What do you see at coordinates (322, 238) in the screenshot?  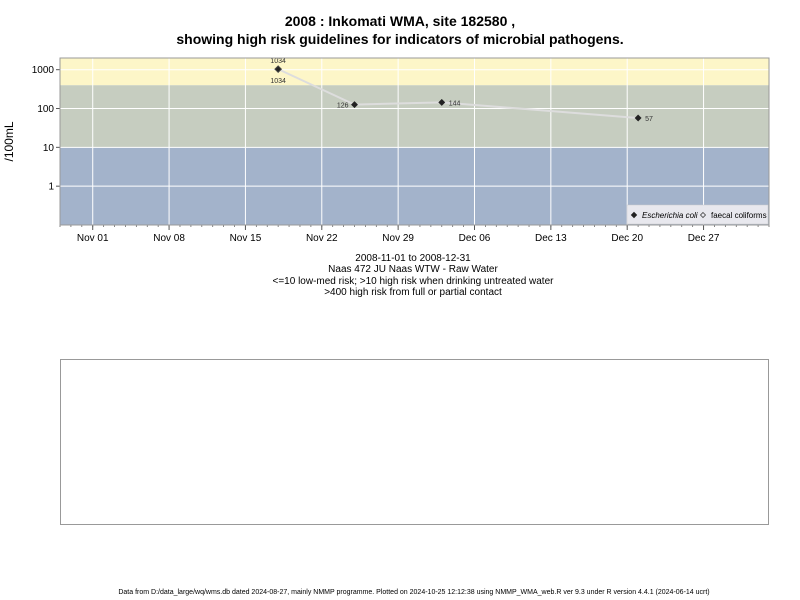 I see `x-tick-label: Nov 22` at bounding box center [322, 238].